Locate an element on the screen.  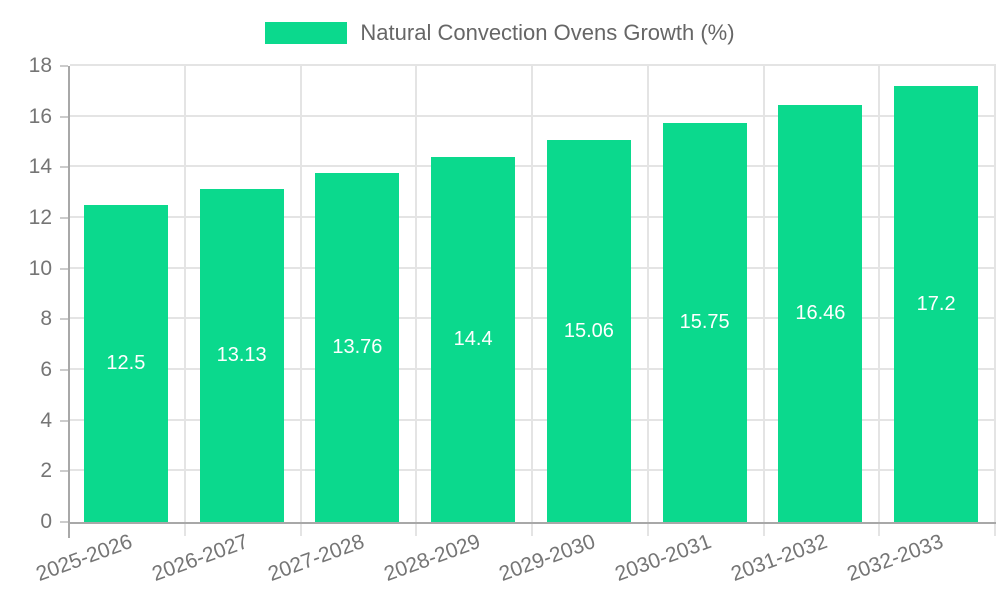
legend-swatch is located at coordinates (306, 33).